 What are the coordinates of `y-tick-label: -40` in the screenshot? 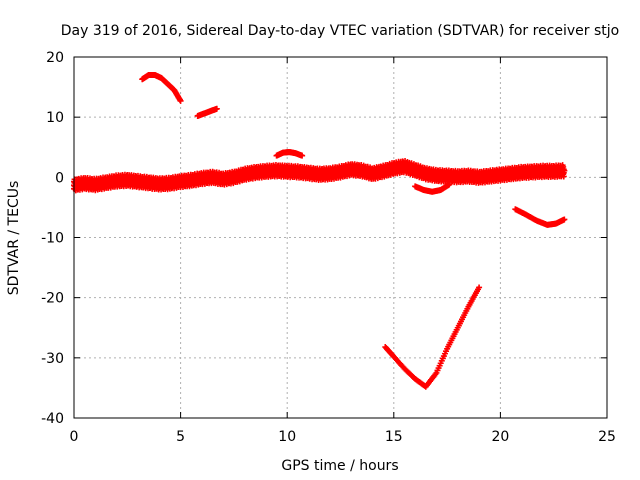 It's located at (52, 419).